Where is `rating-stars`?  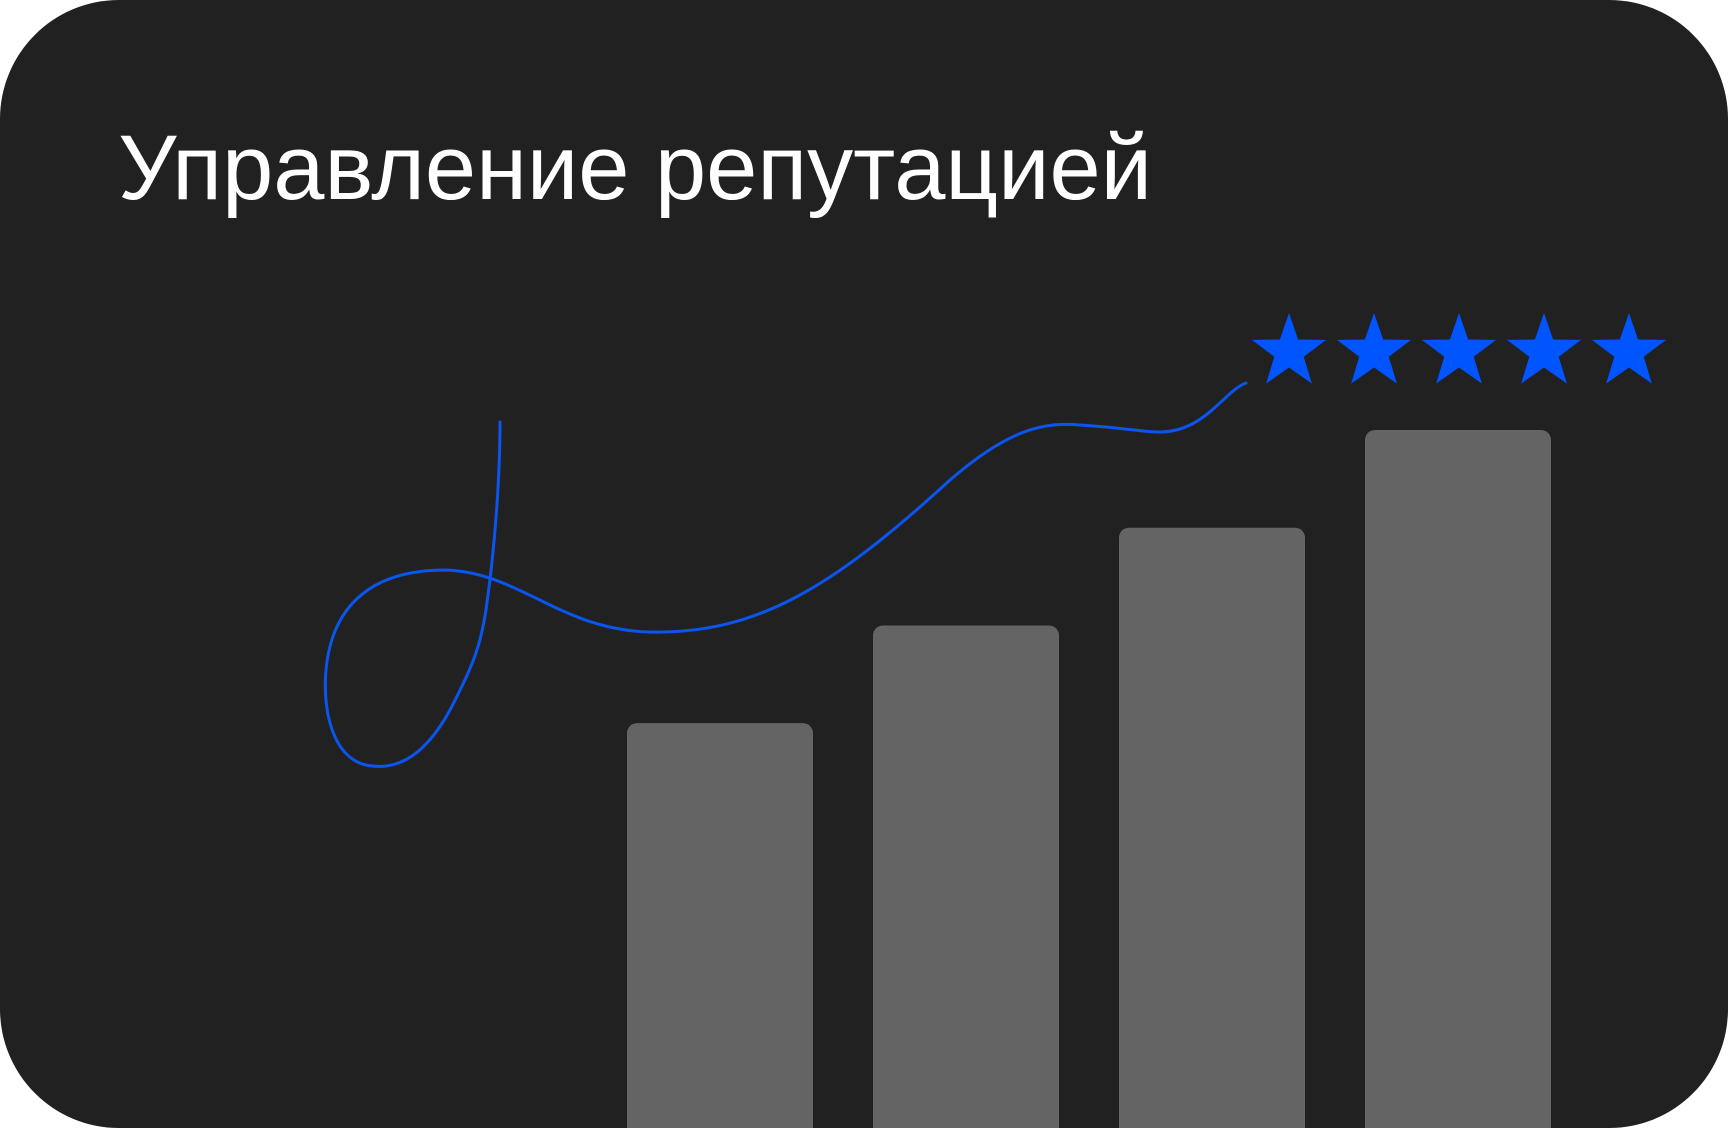
rating-stars is located at coordinates (1459, 348).